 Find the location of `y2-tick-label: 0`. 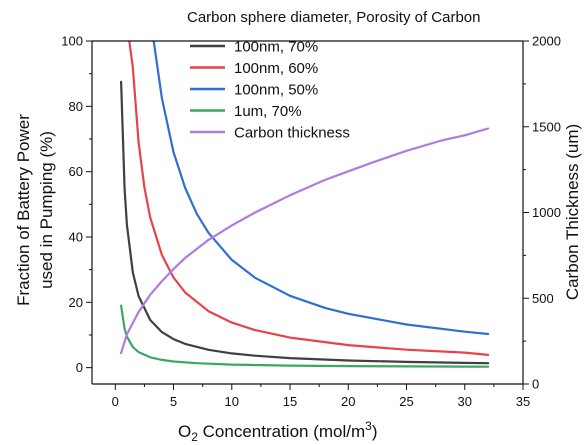

y2-tick-label: 0 is located at coordinates (535, 384).